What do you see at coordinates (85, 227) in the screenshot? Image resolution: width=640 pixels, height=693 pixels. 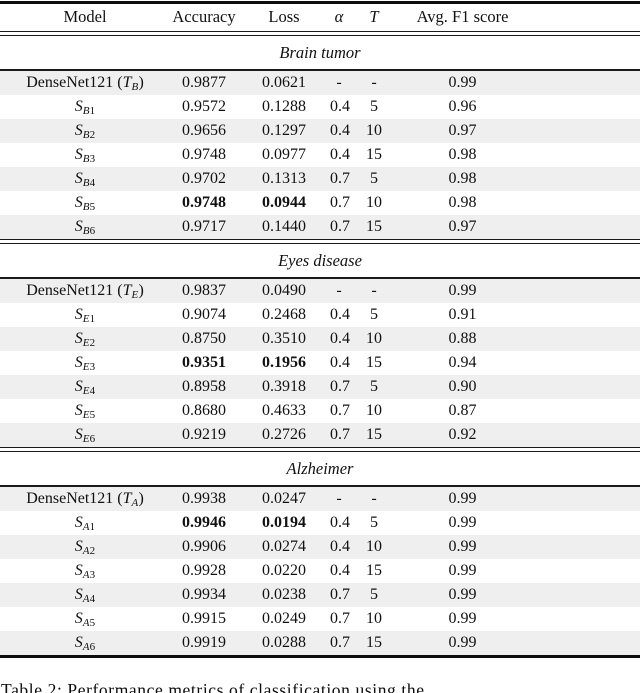 I see `model-cell: SB6` at bounding box center [85, 227].